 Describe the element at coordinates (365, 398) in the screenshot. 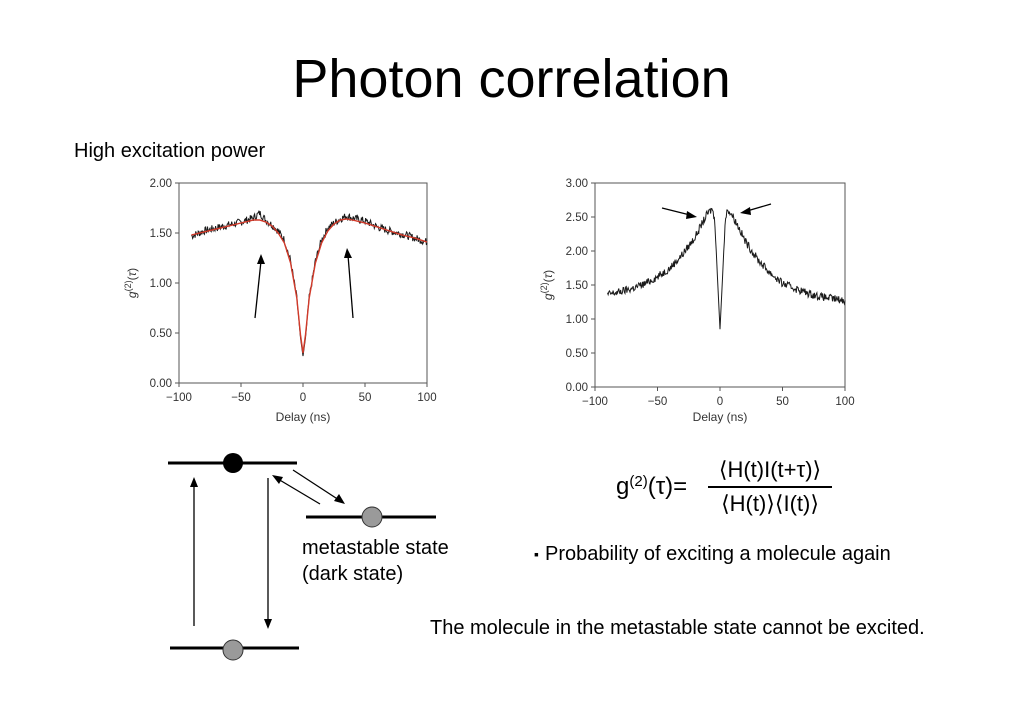

I see `left-xtick-label: 50` at that location.